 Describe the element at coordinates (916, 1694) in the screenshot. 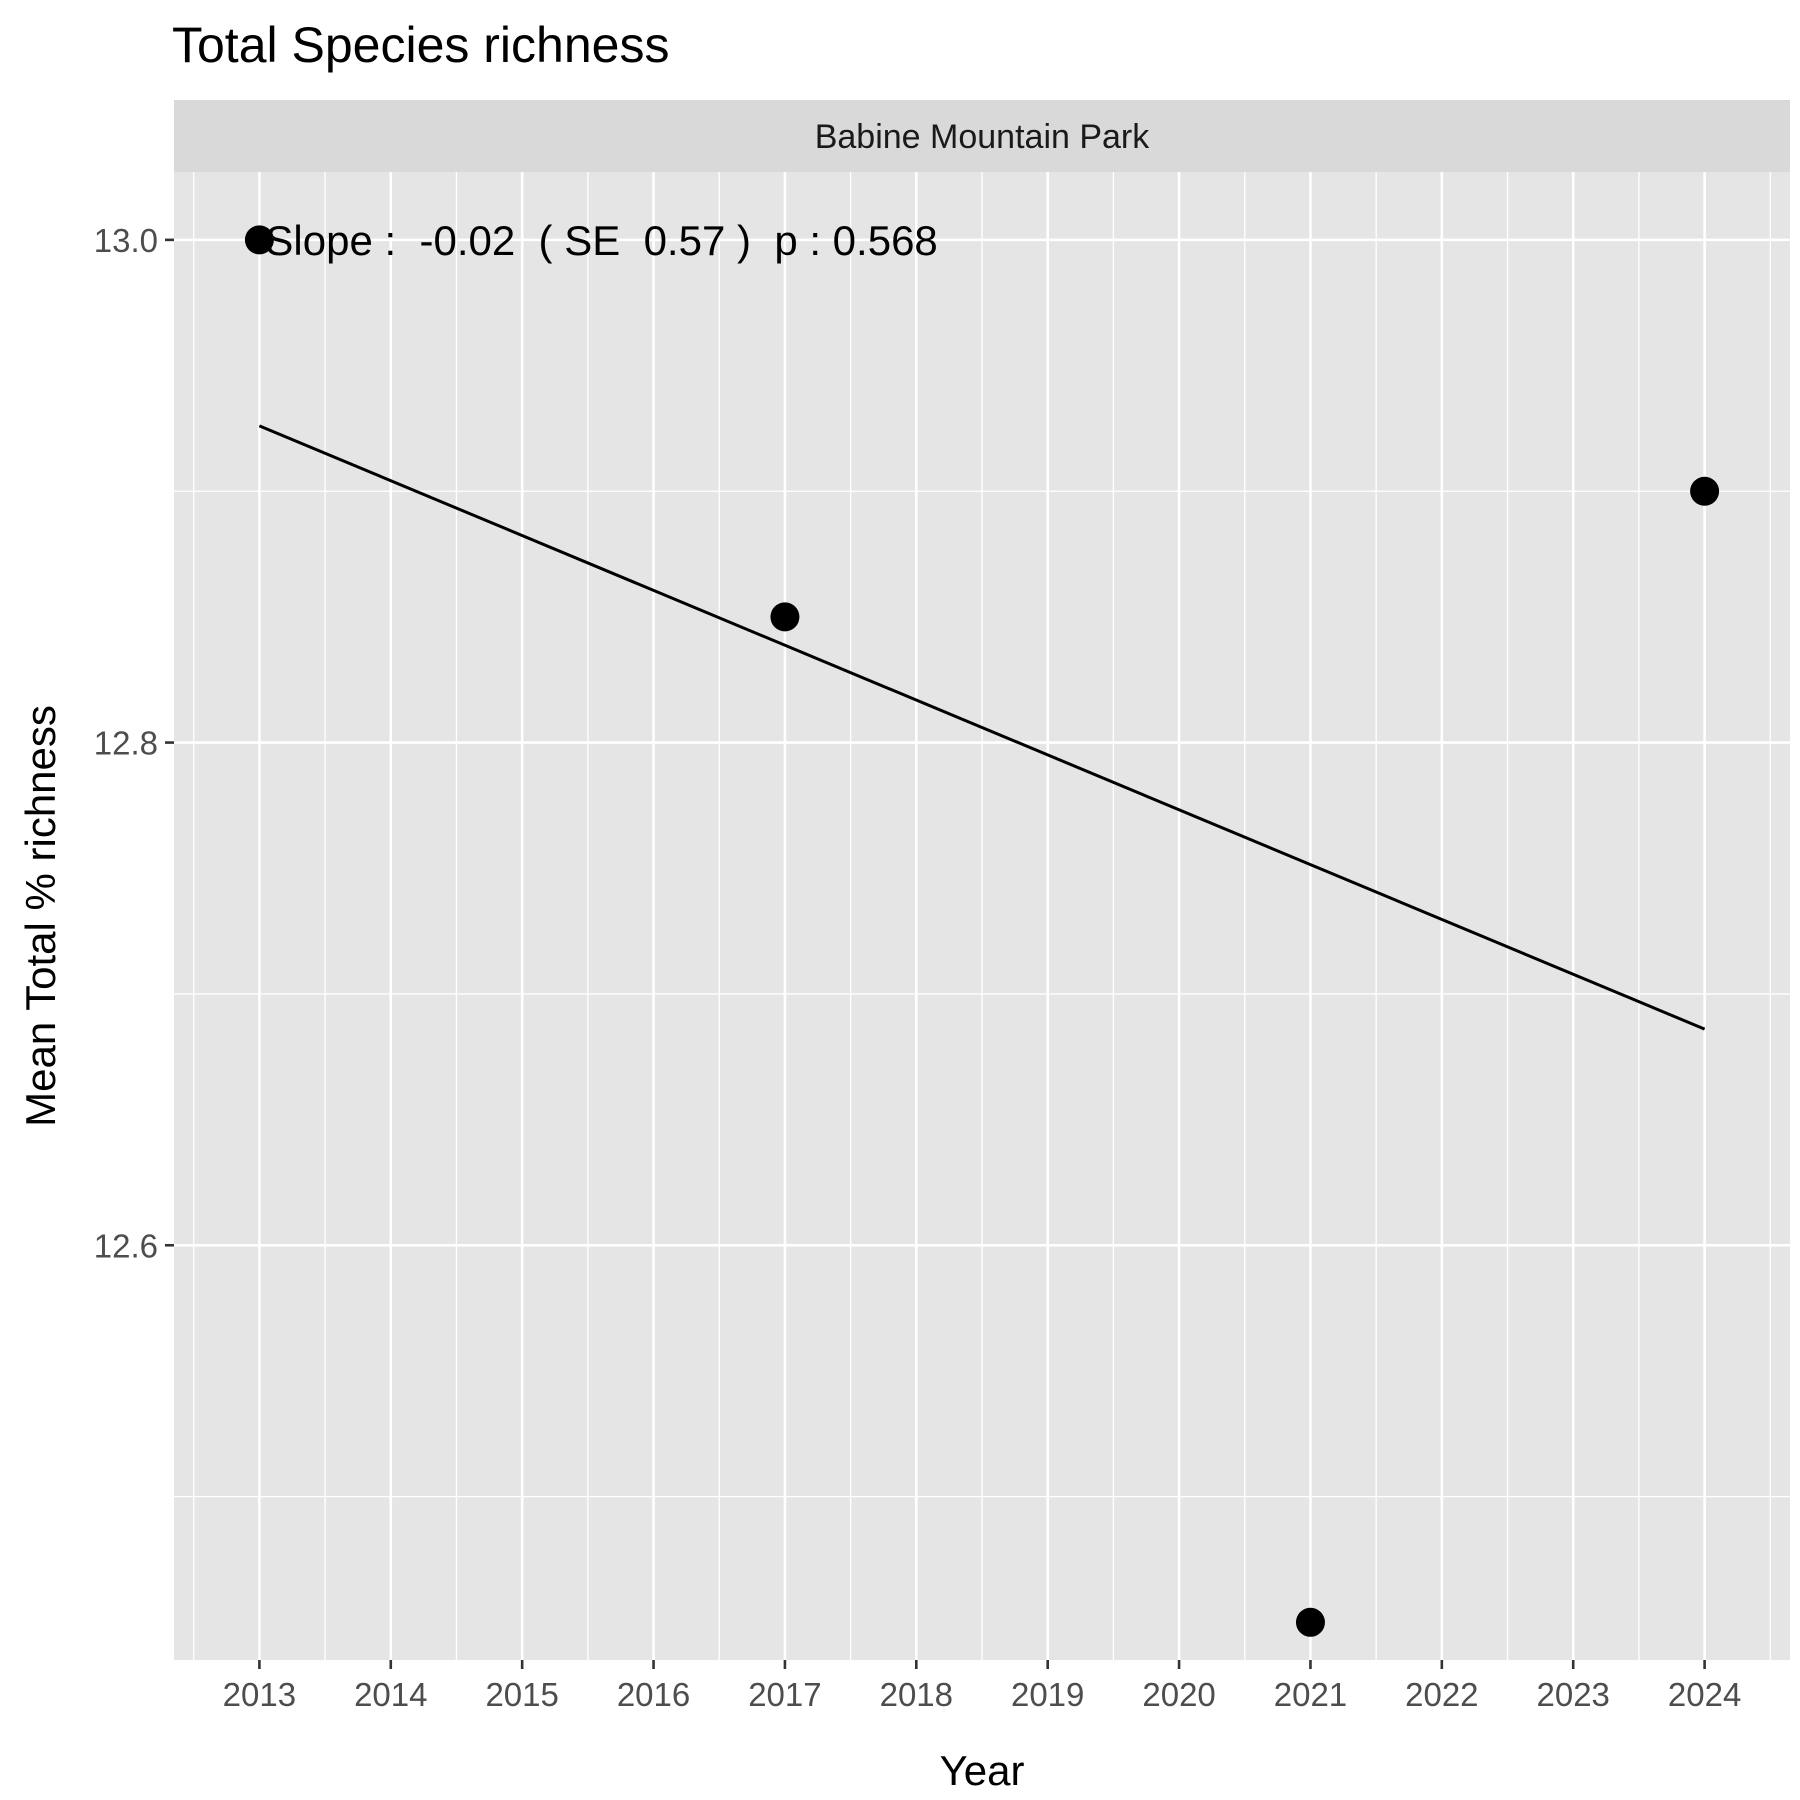

I see `x-tick-label: 2018` at that location.